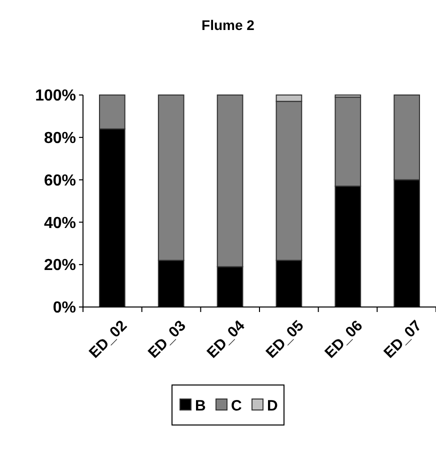 The width and height of the screenshot is (436, 459). Describe the element at coordinates (60, 138) in the screenshot. I see `y-tick-label: 80%` at that location.